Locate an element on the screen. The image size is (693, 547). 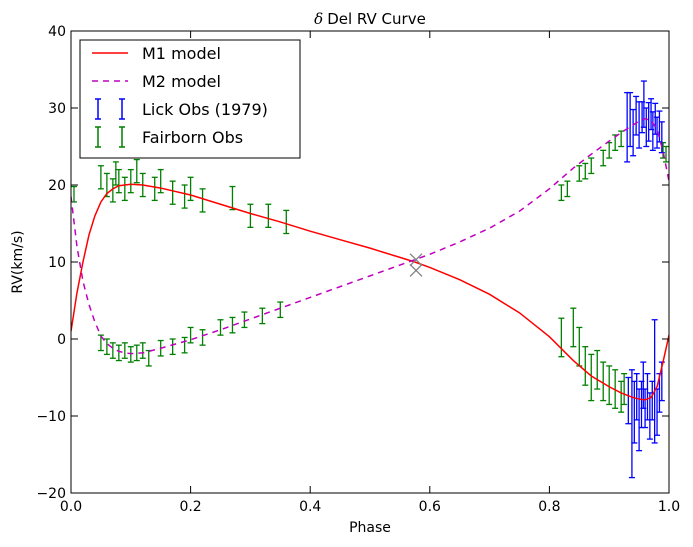
x-tick-label: 0.8 is located at coordinates (549, 507).